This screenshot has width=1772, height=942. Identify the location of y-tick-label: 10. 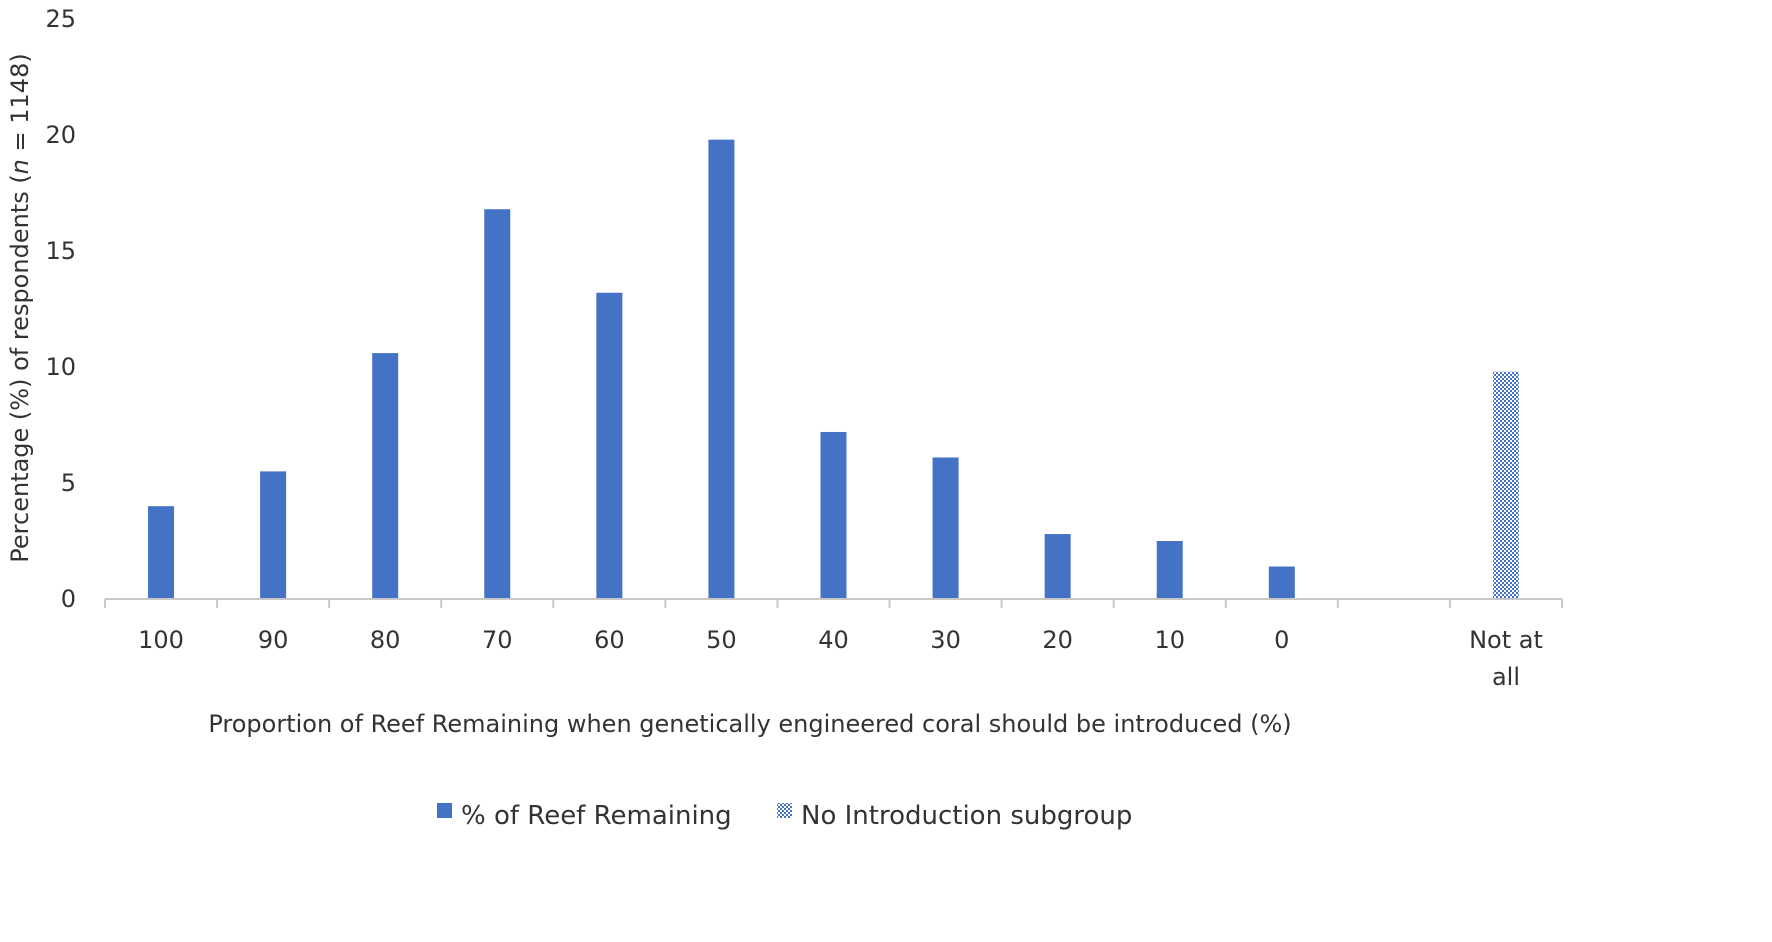
(60, 367).